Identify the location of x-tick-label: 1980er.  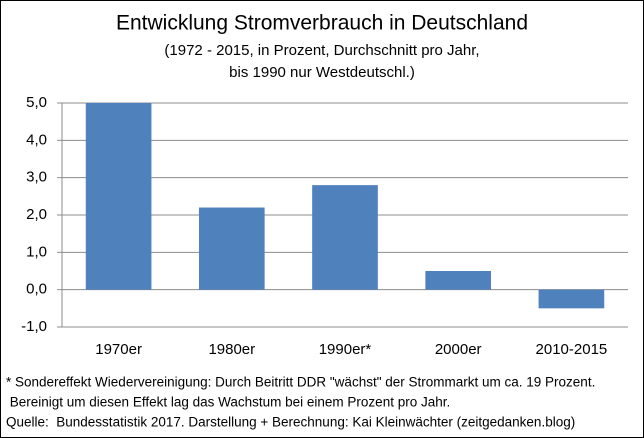
(231, 349).